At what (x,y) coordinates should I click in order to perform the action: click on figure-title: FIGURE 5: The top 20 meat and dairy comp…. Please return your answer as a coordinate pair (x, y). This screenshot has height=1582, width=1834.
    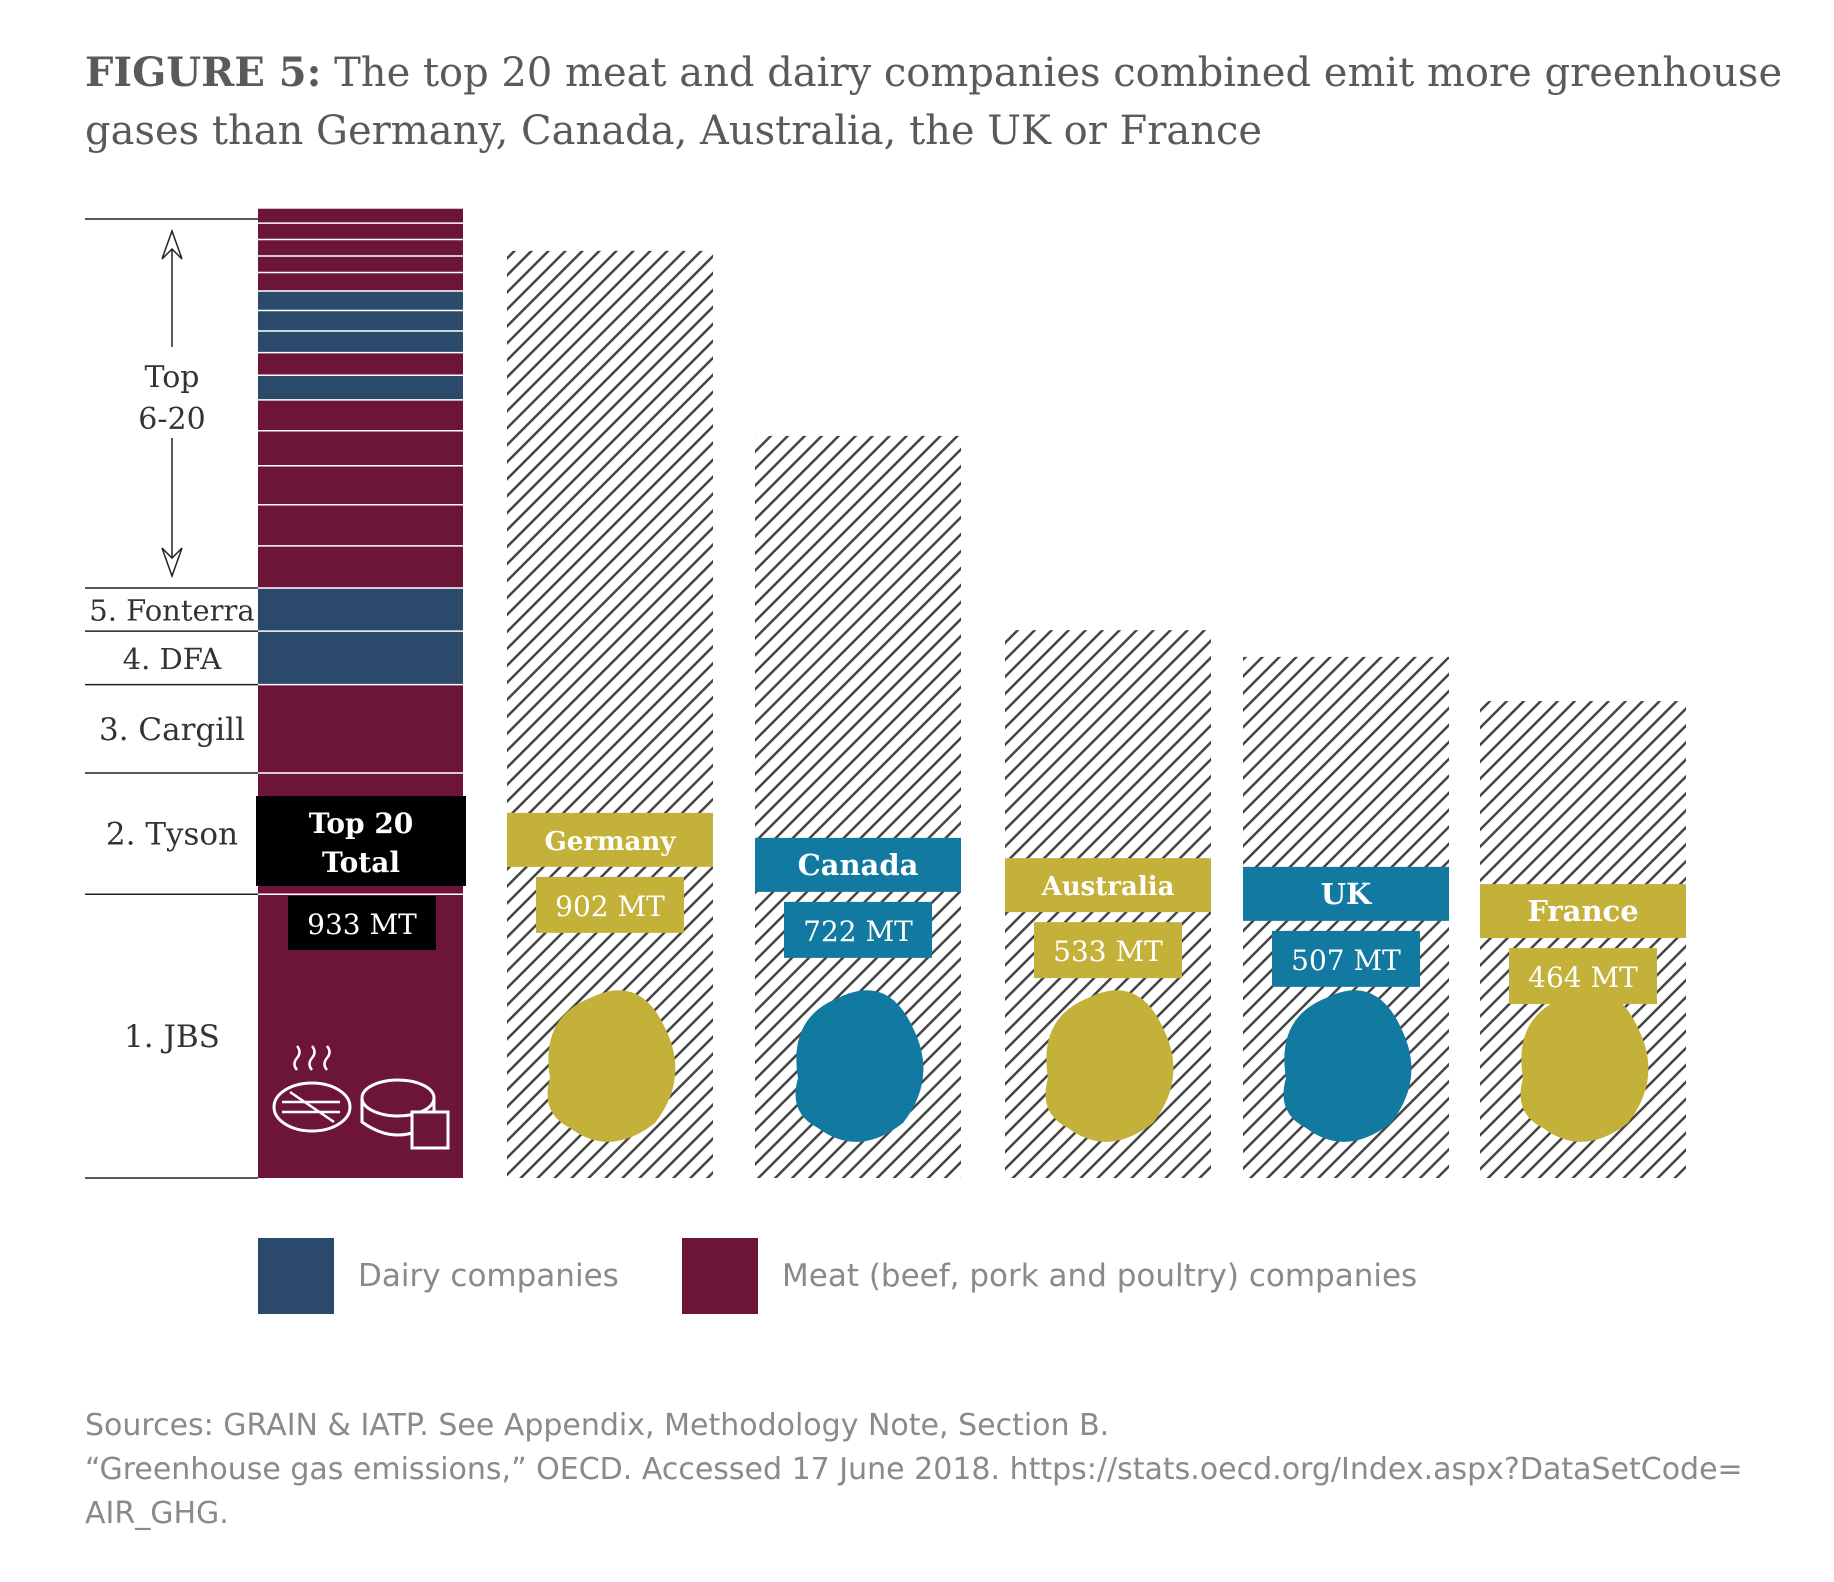
    Looking at the image, I should click on (935, 102).